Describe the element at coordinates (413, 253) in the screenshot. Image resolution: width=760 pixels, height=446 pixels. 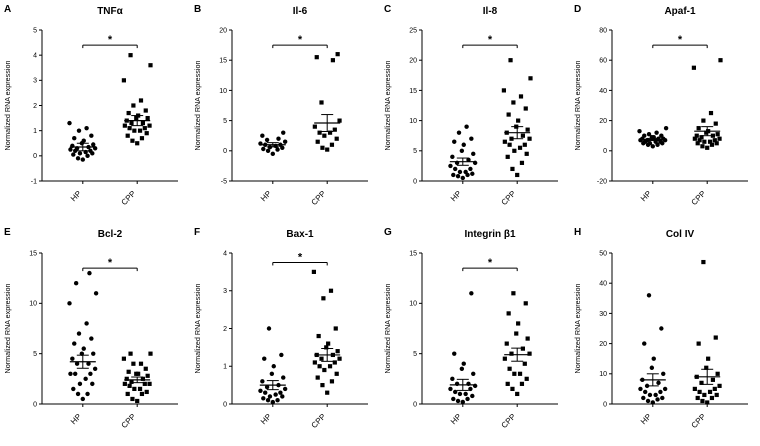
I see `y-tick-label: 15` at that location.